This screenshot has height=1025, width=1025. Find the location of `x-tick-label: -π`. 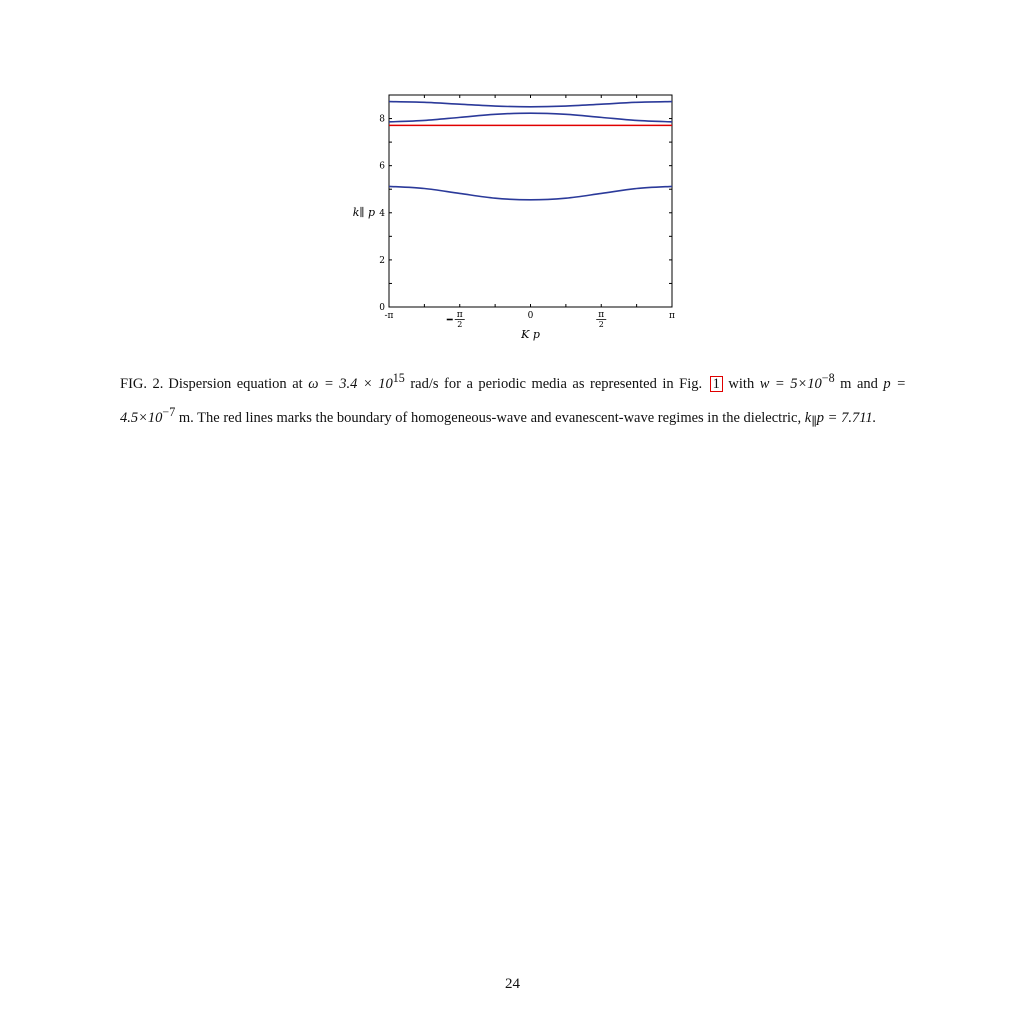

x-tick-label: -π is located at coordinates (389, 316).